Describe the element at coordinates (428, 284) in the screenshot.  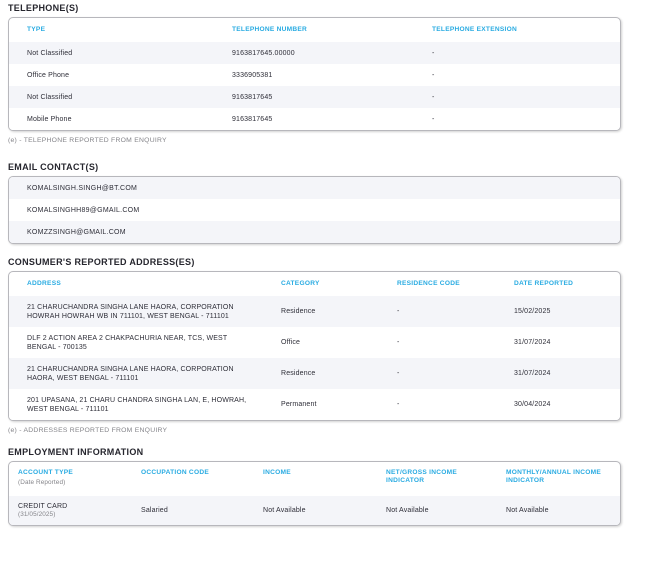
I see `col-header-residence-code: RESIDENCE CODE` at that location.